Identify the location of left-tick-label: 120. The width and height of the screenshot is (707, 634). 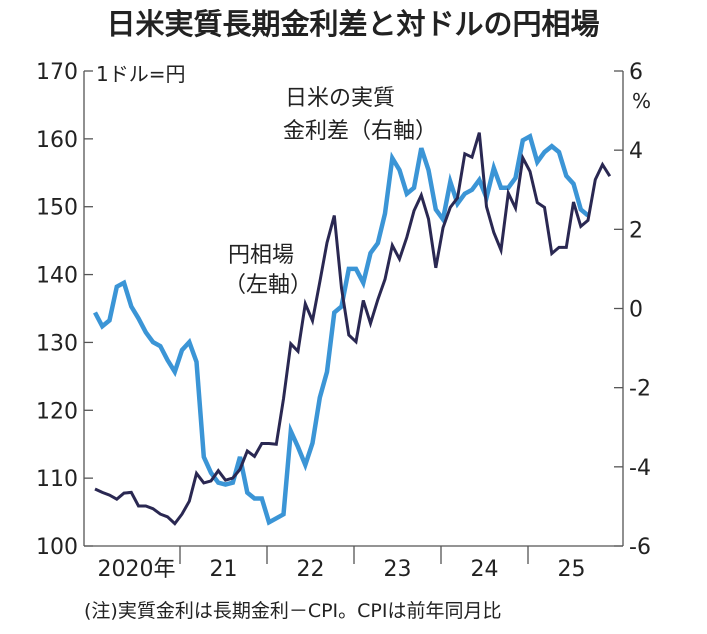
(57, 411).